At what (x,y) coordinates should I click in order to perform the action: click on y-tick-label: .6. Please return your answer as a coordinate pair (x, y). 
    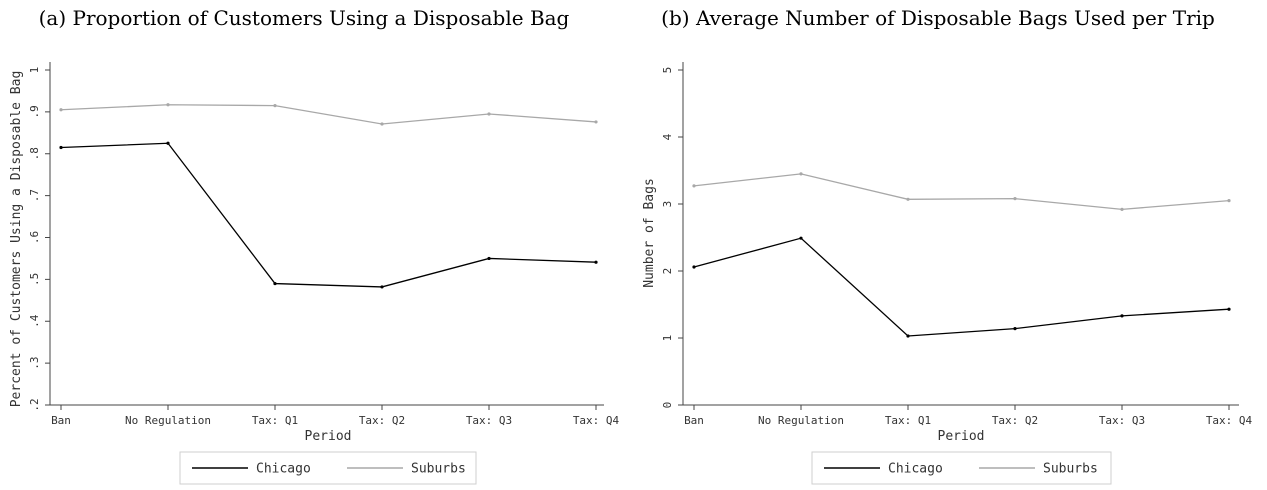
    Looking at the image, I should click on (34, 237).